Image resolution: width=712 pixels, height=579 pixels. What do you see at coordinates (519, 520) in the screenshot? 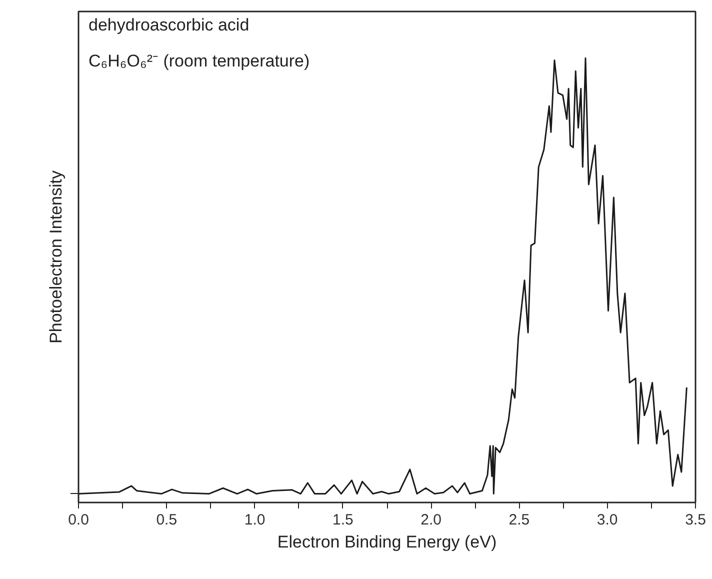
I see `x-tick-label: 2.5` at bounding box center [519, 520].